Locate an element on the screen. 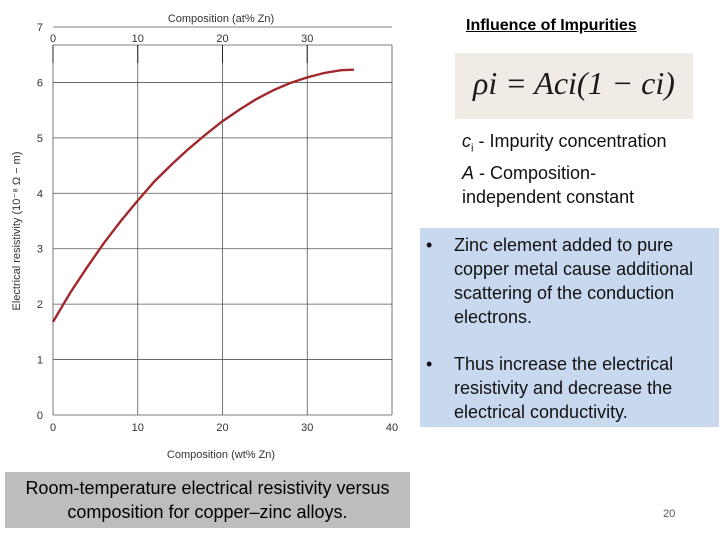 Image resolution: width=720 pixels, height=540 pixels. ci-definition: ci - Impurity concentration is located at coordinates (587, 145).